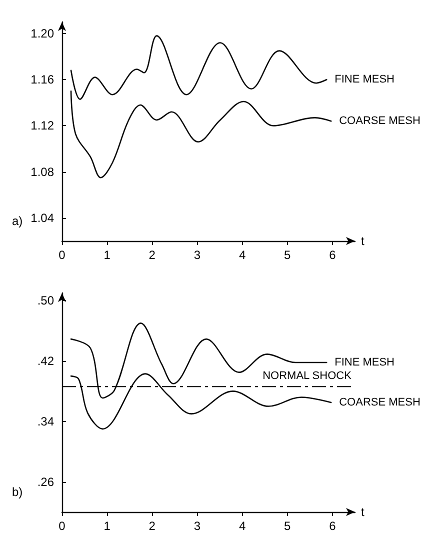 The height and width of the screenshot is (542, 447). Describe the element at coordinates (42, 79) in the screenshot. I see `y-tick-label: 1.16` at that location.